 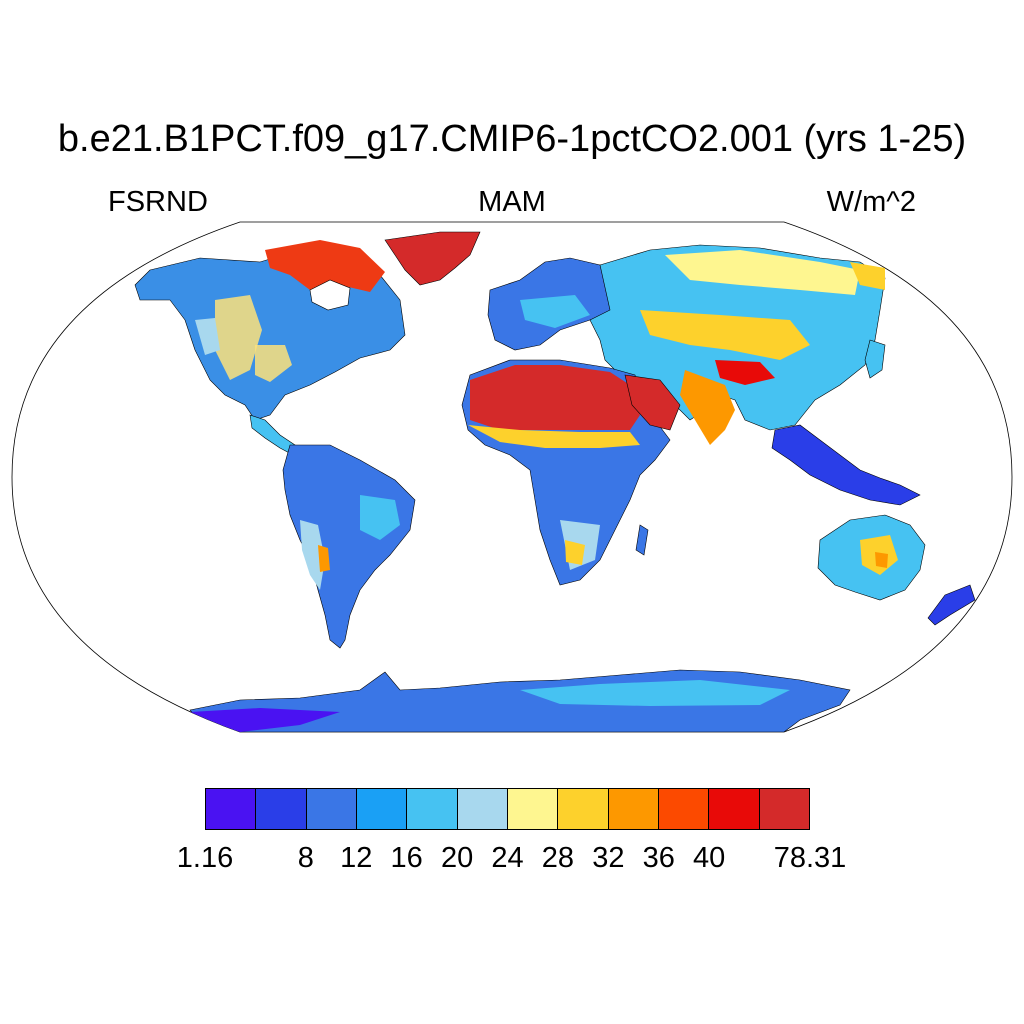 What do you see at coordinates (238, 337) in the screenshot?
I see `north-america-west-yellow` at bounding box center [238, 337].